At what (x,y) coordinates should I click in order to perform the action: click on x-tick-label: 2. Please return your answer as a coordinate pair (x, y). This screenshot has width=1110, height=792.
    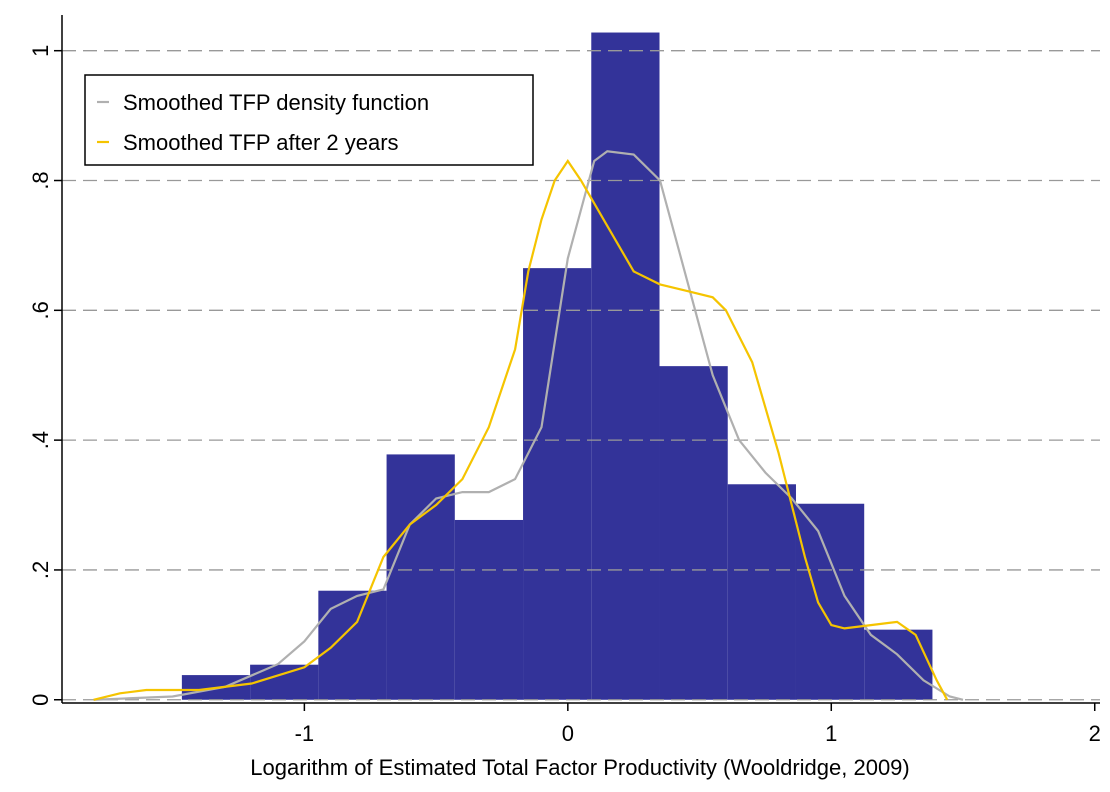
    Looking at the image, I should click on (1095, 733).